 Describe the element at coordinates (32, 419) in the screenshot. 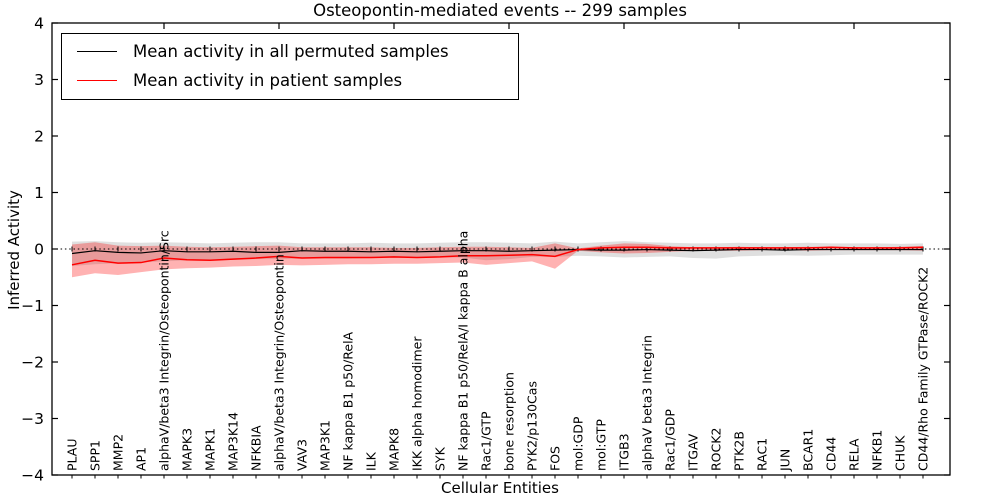

I see `y-tick-label: −3` at that location.